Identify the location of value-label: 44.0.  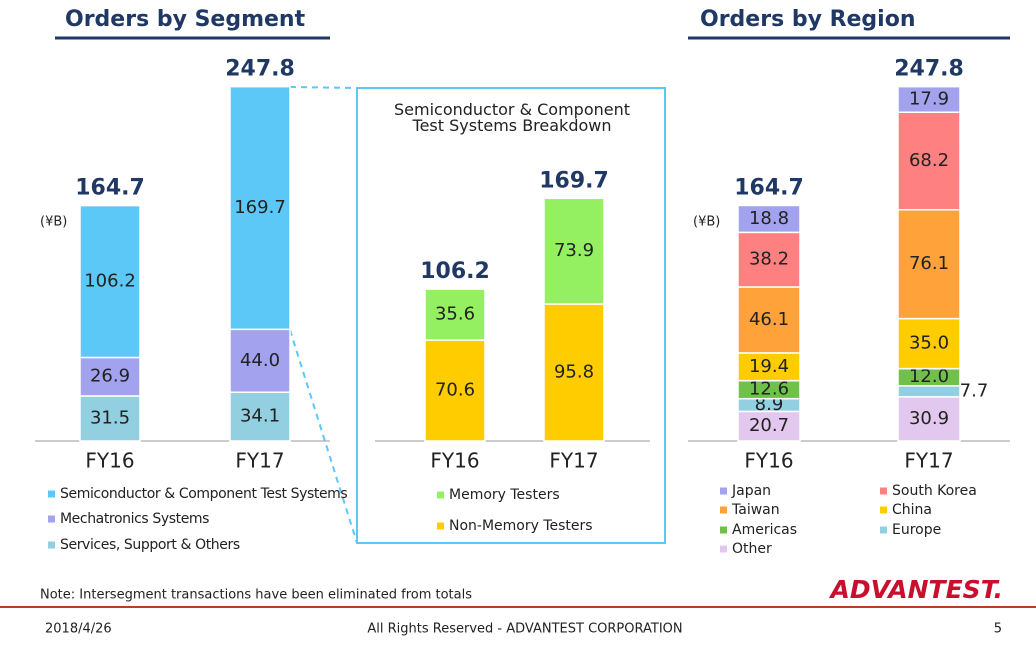
(260, 360).